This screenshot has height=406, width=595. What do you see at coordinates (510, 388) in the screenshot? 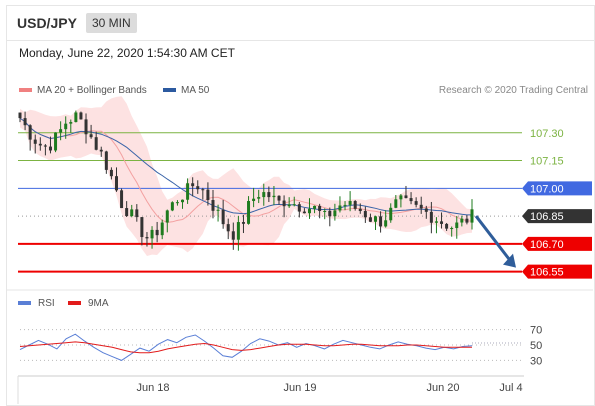
I see `x-tick-Jul-4: Jul 4` at bounding box center [510, 388].